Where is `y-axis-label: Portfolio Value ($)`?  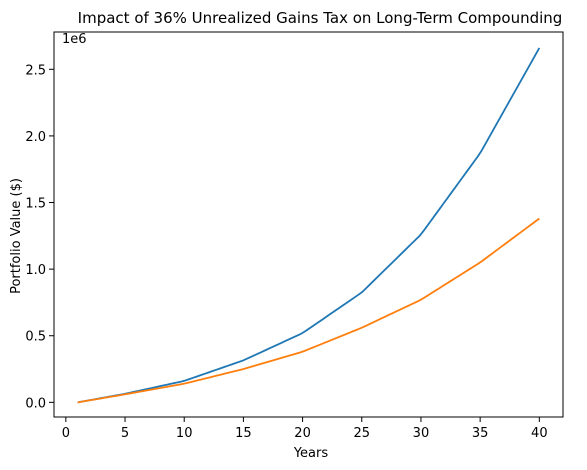
y-axis-label: Portfolio Value ($) is located at coordinates (16, 236).